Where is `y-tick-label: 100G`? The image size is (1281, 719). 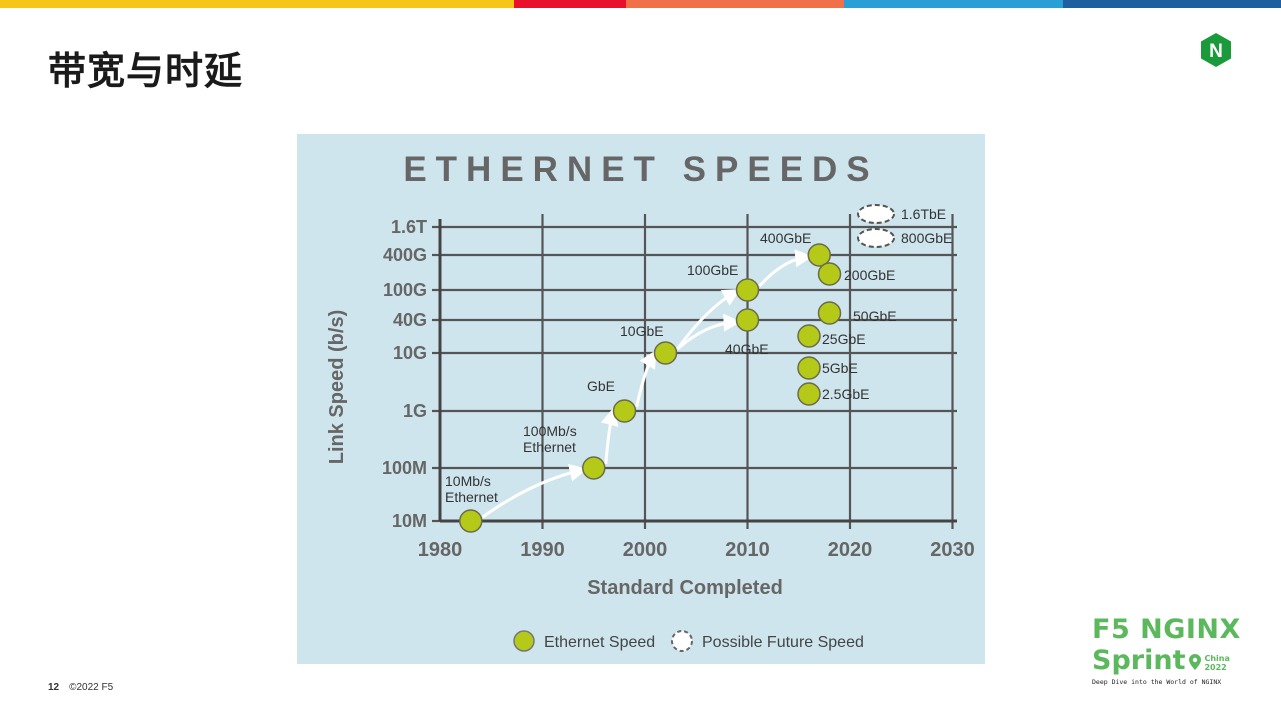 y-tick-label: 100G is located at coordinates (405, 290).